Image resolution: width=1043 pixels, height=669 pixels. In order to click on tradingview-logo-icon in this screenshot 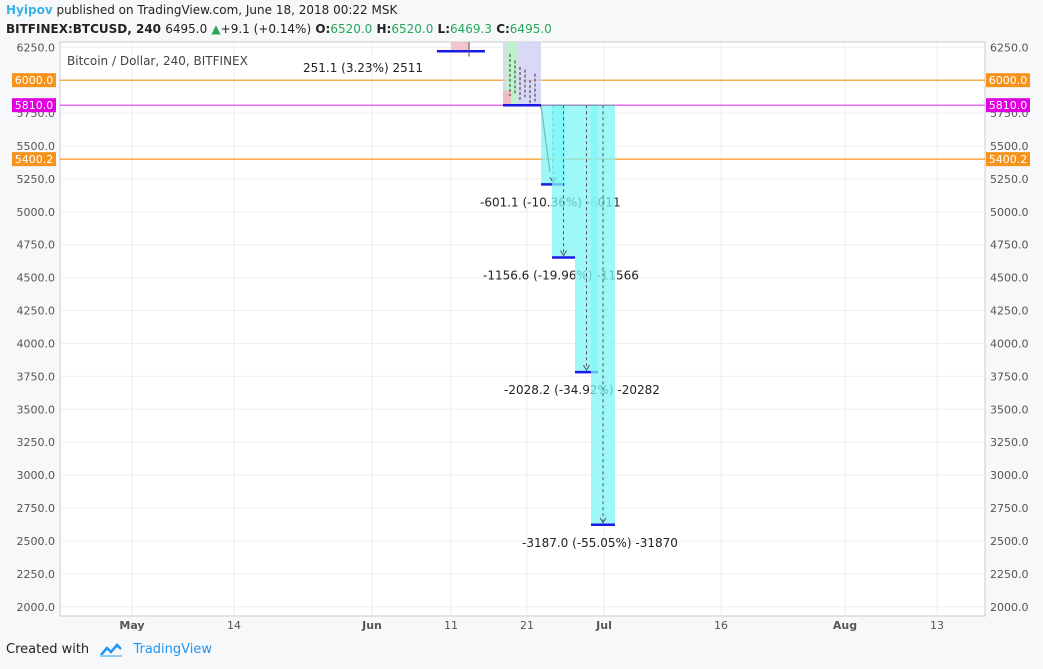, I will do `click(111, 649)`.